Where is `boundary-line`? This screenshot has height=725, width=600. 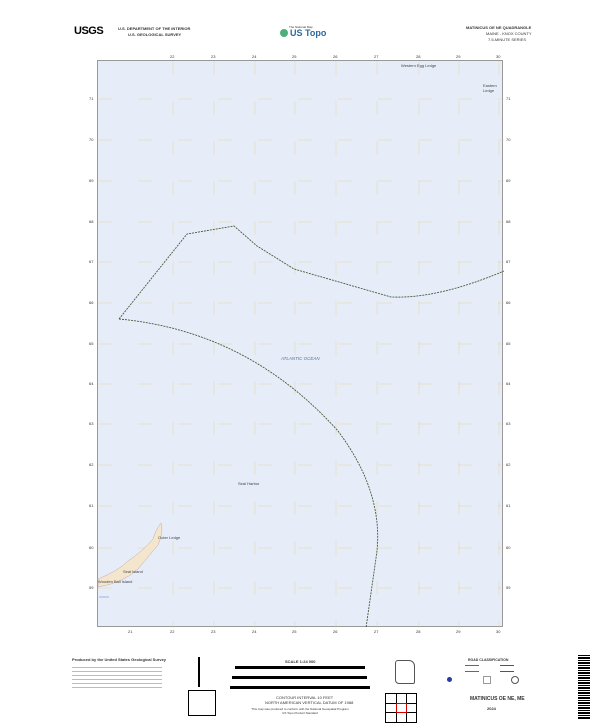
boundary-line is located at coordinates (311, 272).